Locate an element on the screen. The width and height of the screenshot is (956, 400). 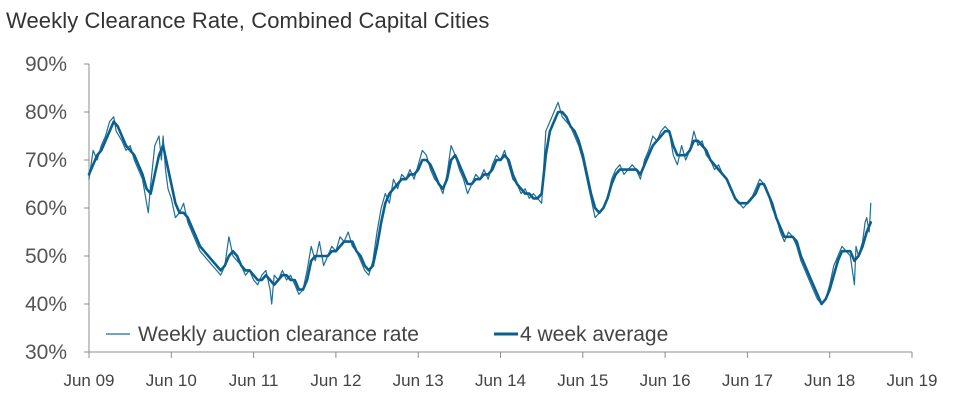
y-tick-label: 60% is located at coordinates (46, 208).